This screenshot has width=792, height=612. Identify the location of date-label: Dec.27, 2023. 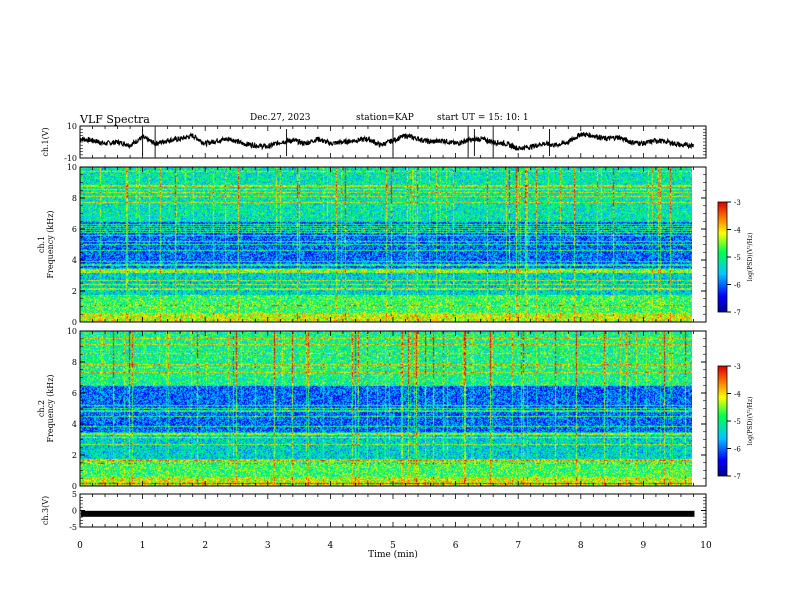
(280, 118).